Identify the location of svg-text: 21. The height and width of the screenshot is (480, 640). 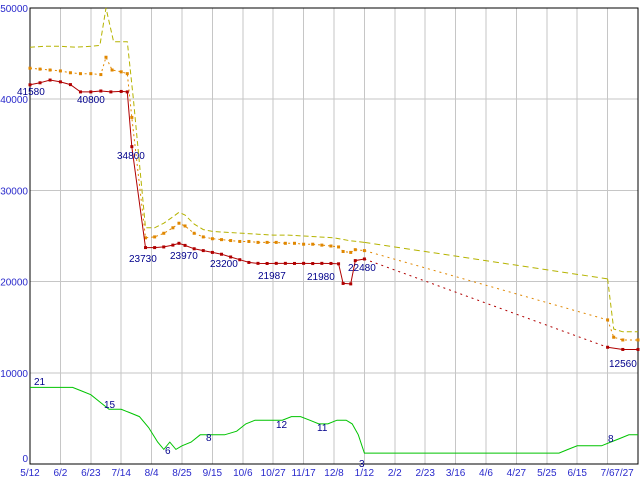
(40, 382).